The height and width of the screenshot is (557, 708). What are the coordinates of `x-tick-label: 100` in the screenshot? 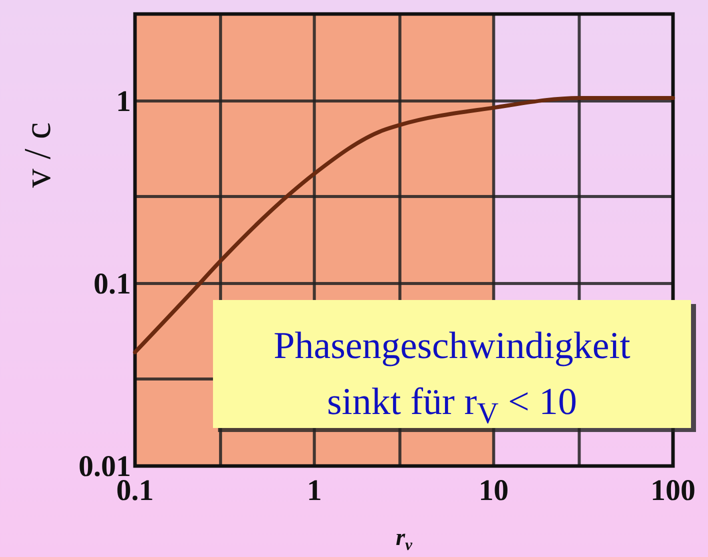 It's located at (673, 490).